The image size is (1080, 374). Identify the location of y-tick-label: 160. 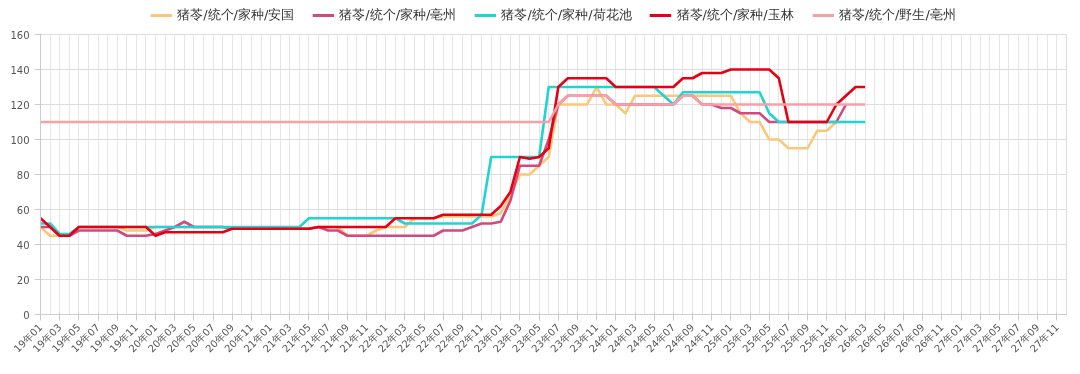
(20, 35).